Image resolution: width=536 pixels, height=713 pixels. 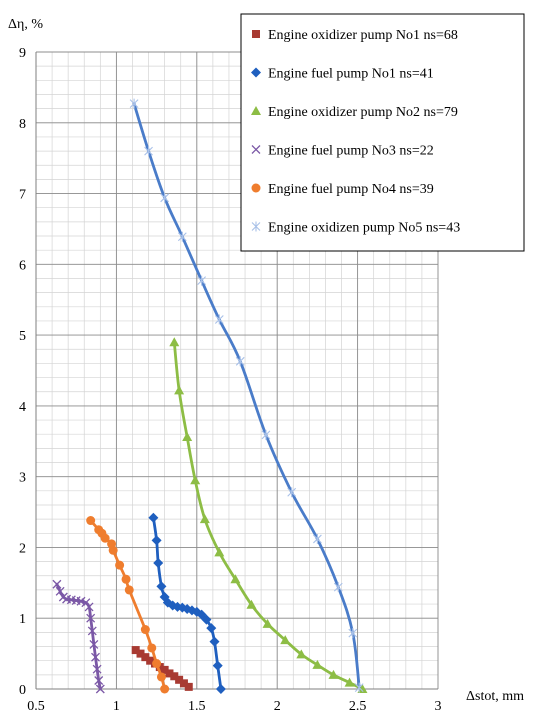 I want to click on legend-label: Engine fuel pump No4 ns=39, so click(x=351, y=189).